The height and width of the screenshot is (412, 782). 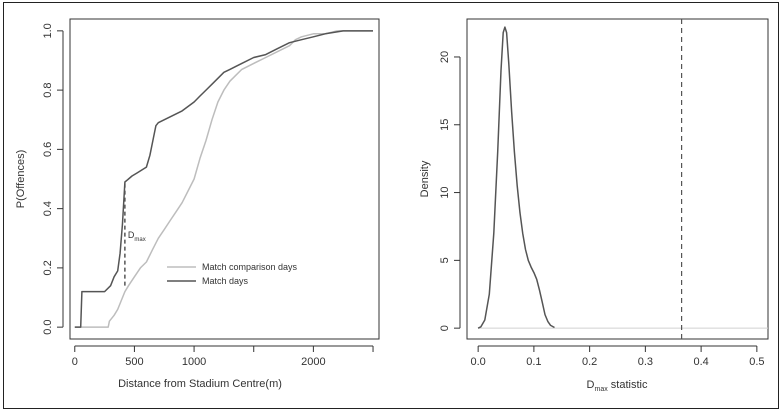 I want to click on right-y-tick-label: 5, so click(x=445, y=260).